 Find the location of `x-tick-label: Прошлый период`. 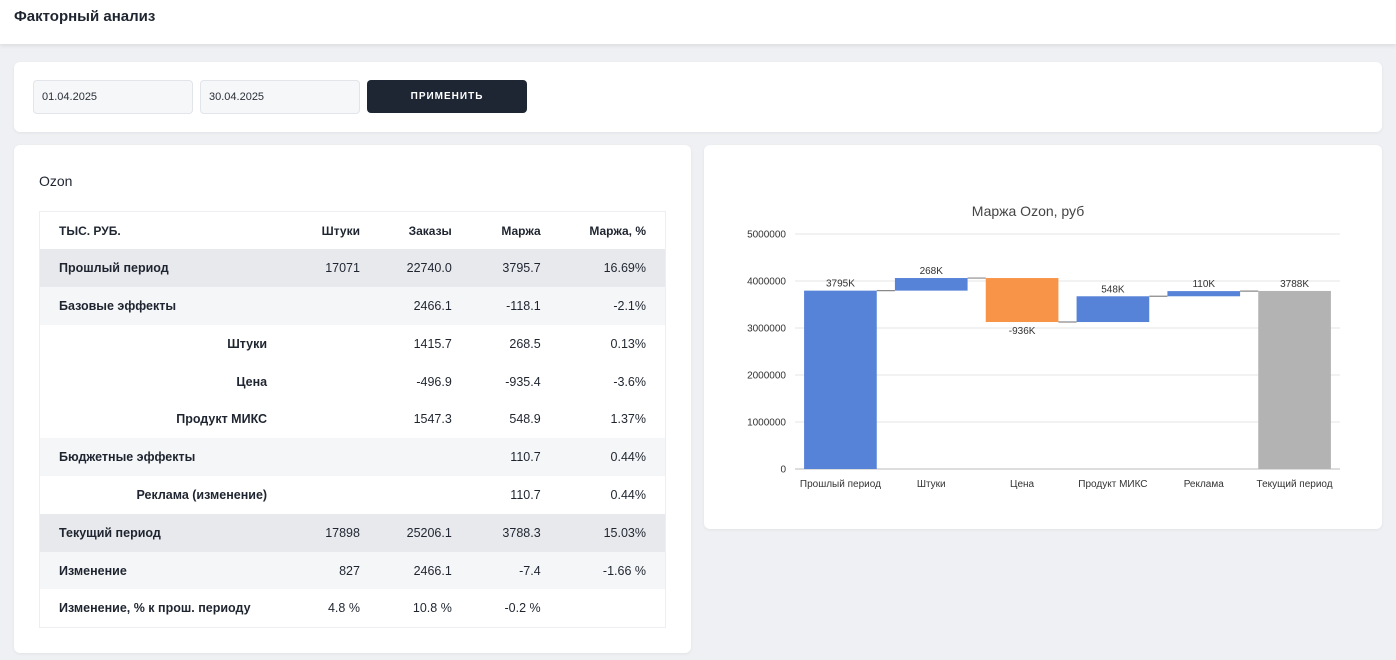

x-tick-label: Прошлый период is located at coordinates (840, 484).